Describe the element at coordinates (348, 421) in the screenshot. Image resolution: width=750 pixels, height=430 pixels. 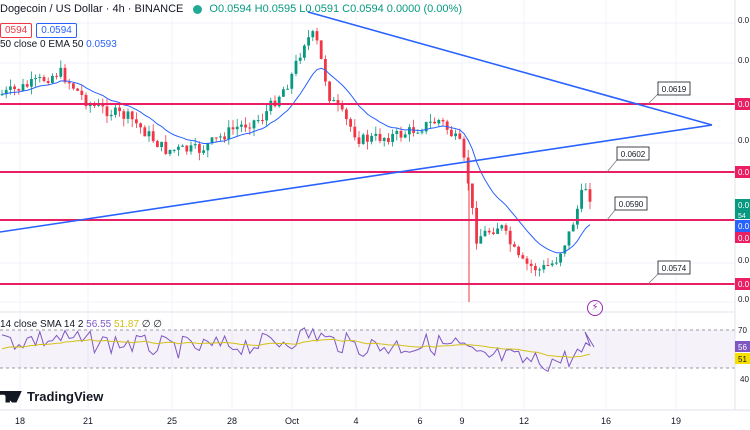
I see `time-axis: 18 21 25 28 Oct 4 6 9 12 16 19` at that location.